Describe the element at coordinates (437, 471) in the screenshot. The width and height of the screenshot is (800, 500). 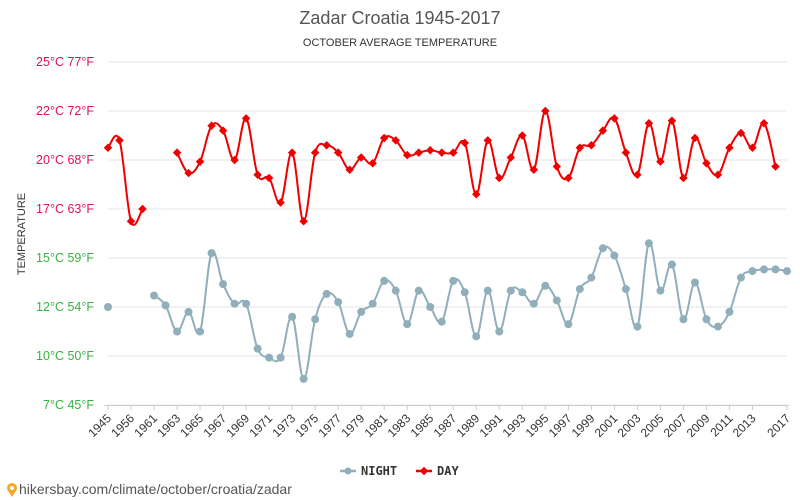
I see `legend-item-day: DAY` at that location.